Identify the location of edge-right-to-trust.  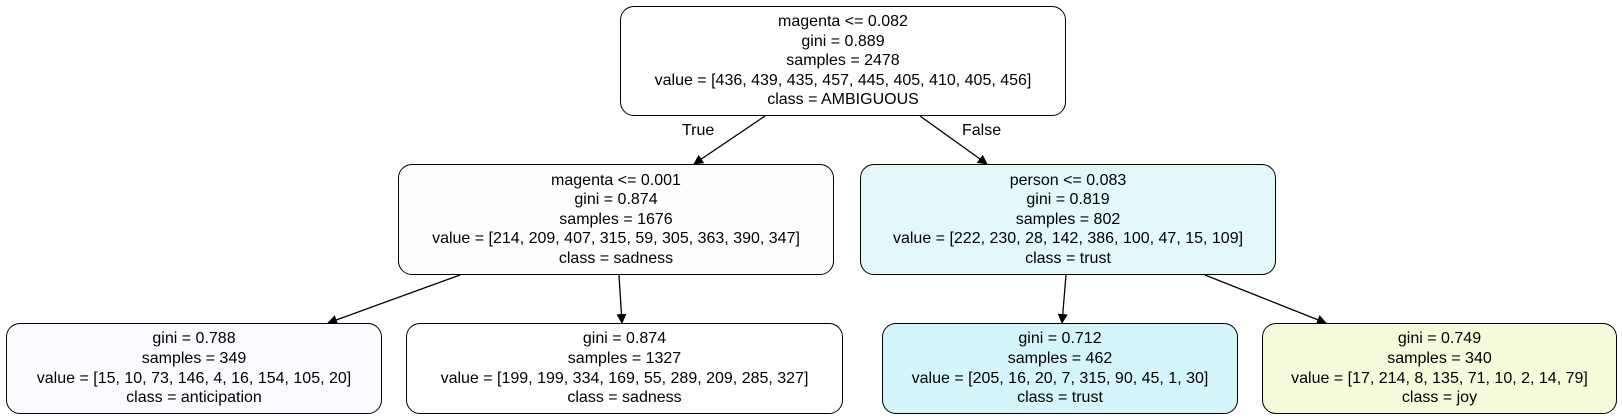
(1062, 299).